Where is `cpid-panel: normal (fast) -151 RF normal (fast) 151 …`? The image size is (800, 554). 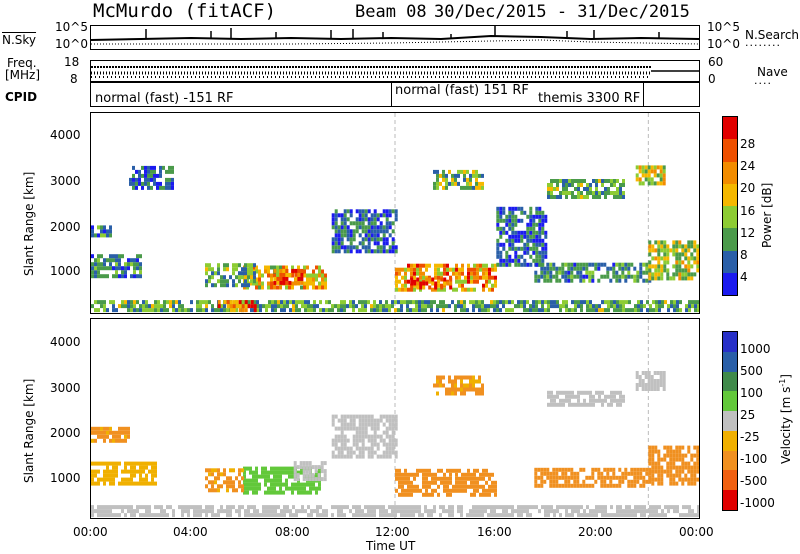 cpid-panel: normal (fast) -151 RF normal (fast) 151 … is located at coordinates (395, 94).